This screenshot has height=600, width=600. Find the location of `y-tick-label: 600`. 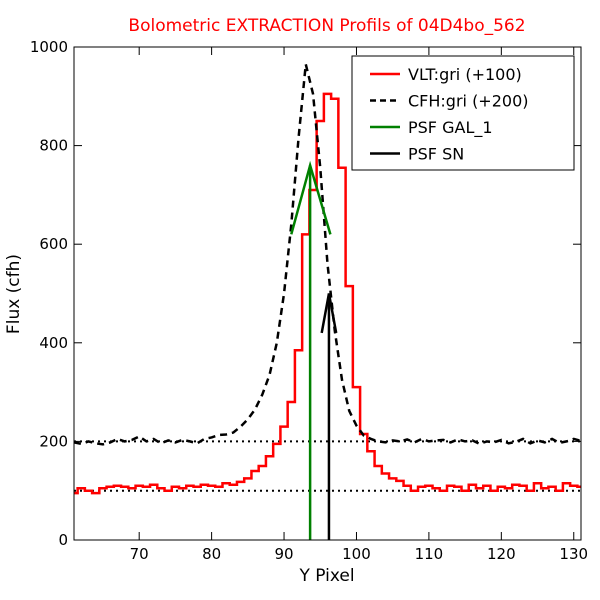

y-tick-label: 600 is located at coordinates (53, 244).